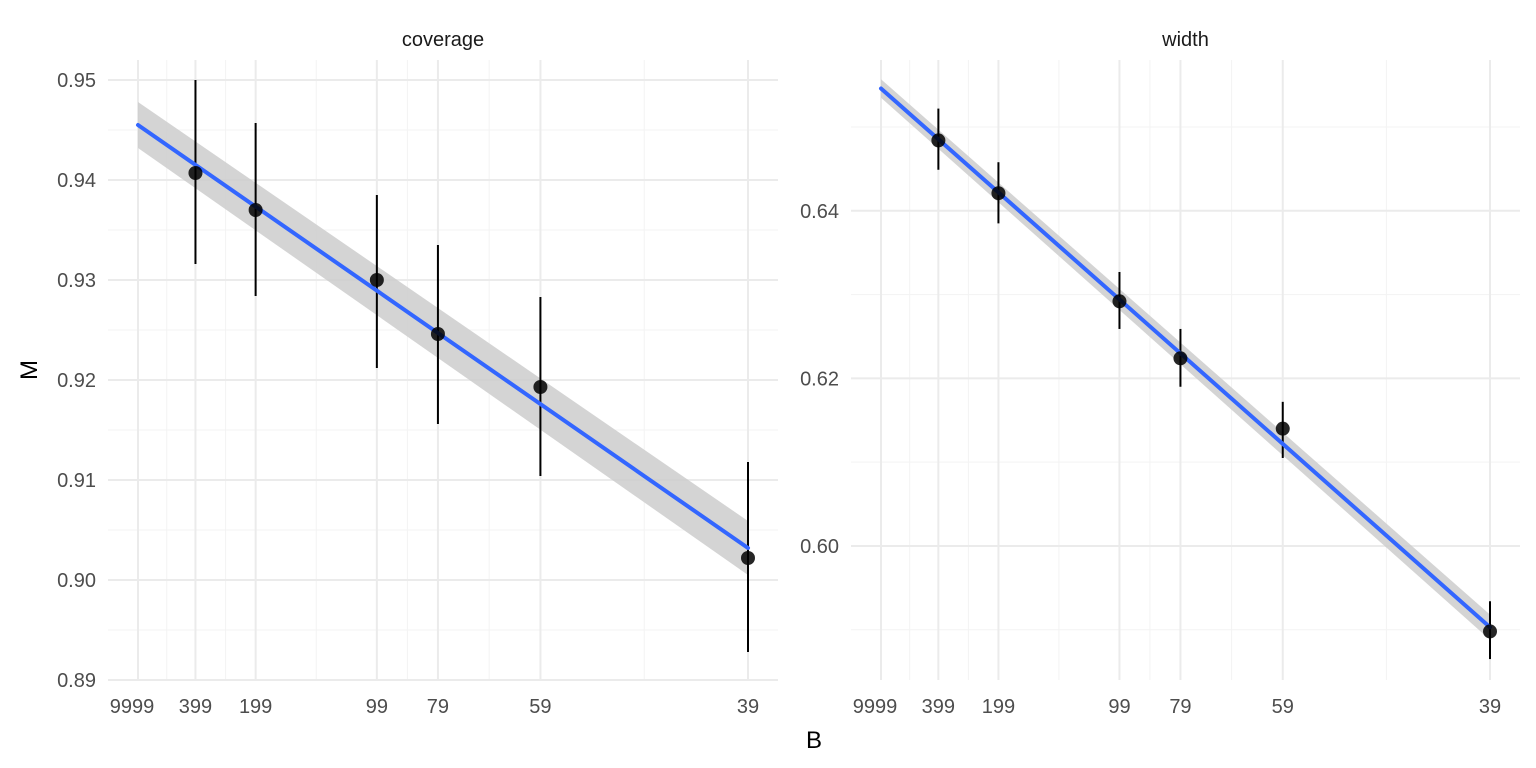 The height and width of the screenshot is (768, 1536). Describe the element at coordinates (76, 381) in the screenshot. I see `y-tick-label: 0.92` at that location.